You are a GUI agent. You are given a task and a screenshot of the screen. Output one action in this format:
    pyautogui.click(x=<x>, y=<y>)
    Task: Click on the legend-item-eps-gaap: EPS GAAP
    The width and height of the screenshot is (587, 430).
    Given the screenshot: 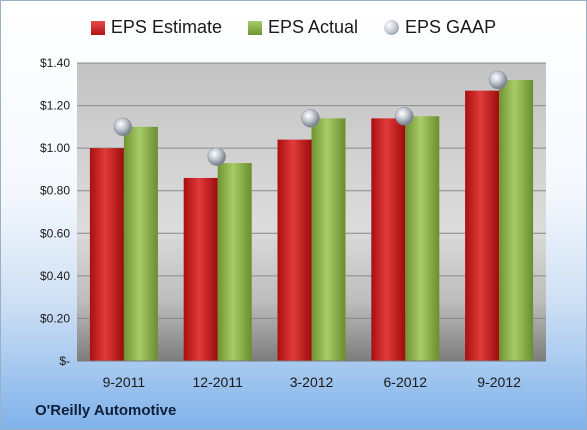 What is the action you would take?
    pyautogui.click(x=440, y=27)
    